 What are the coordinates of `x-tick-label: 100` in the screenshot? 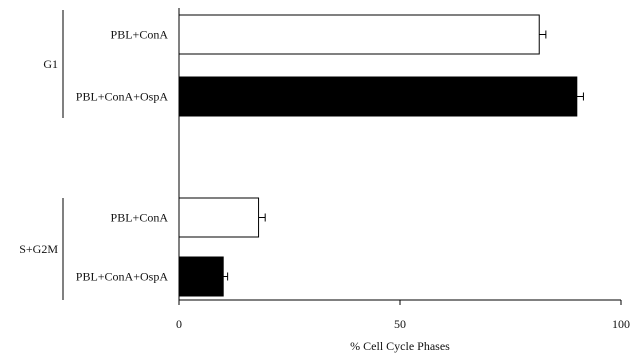 It's located at (621, 324).